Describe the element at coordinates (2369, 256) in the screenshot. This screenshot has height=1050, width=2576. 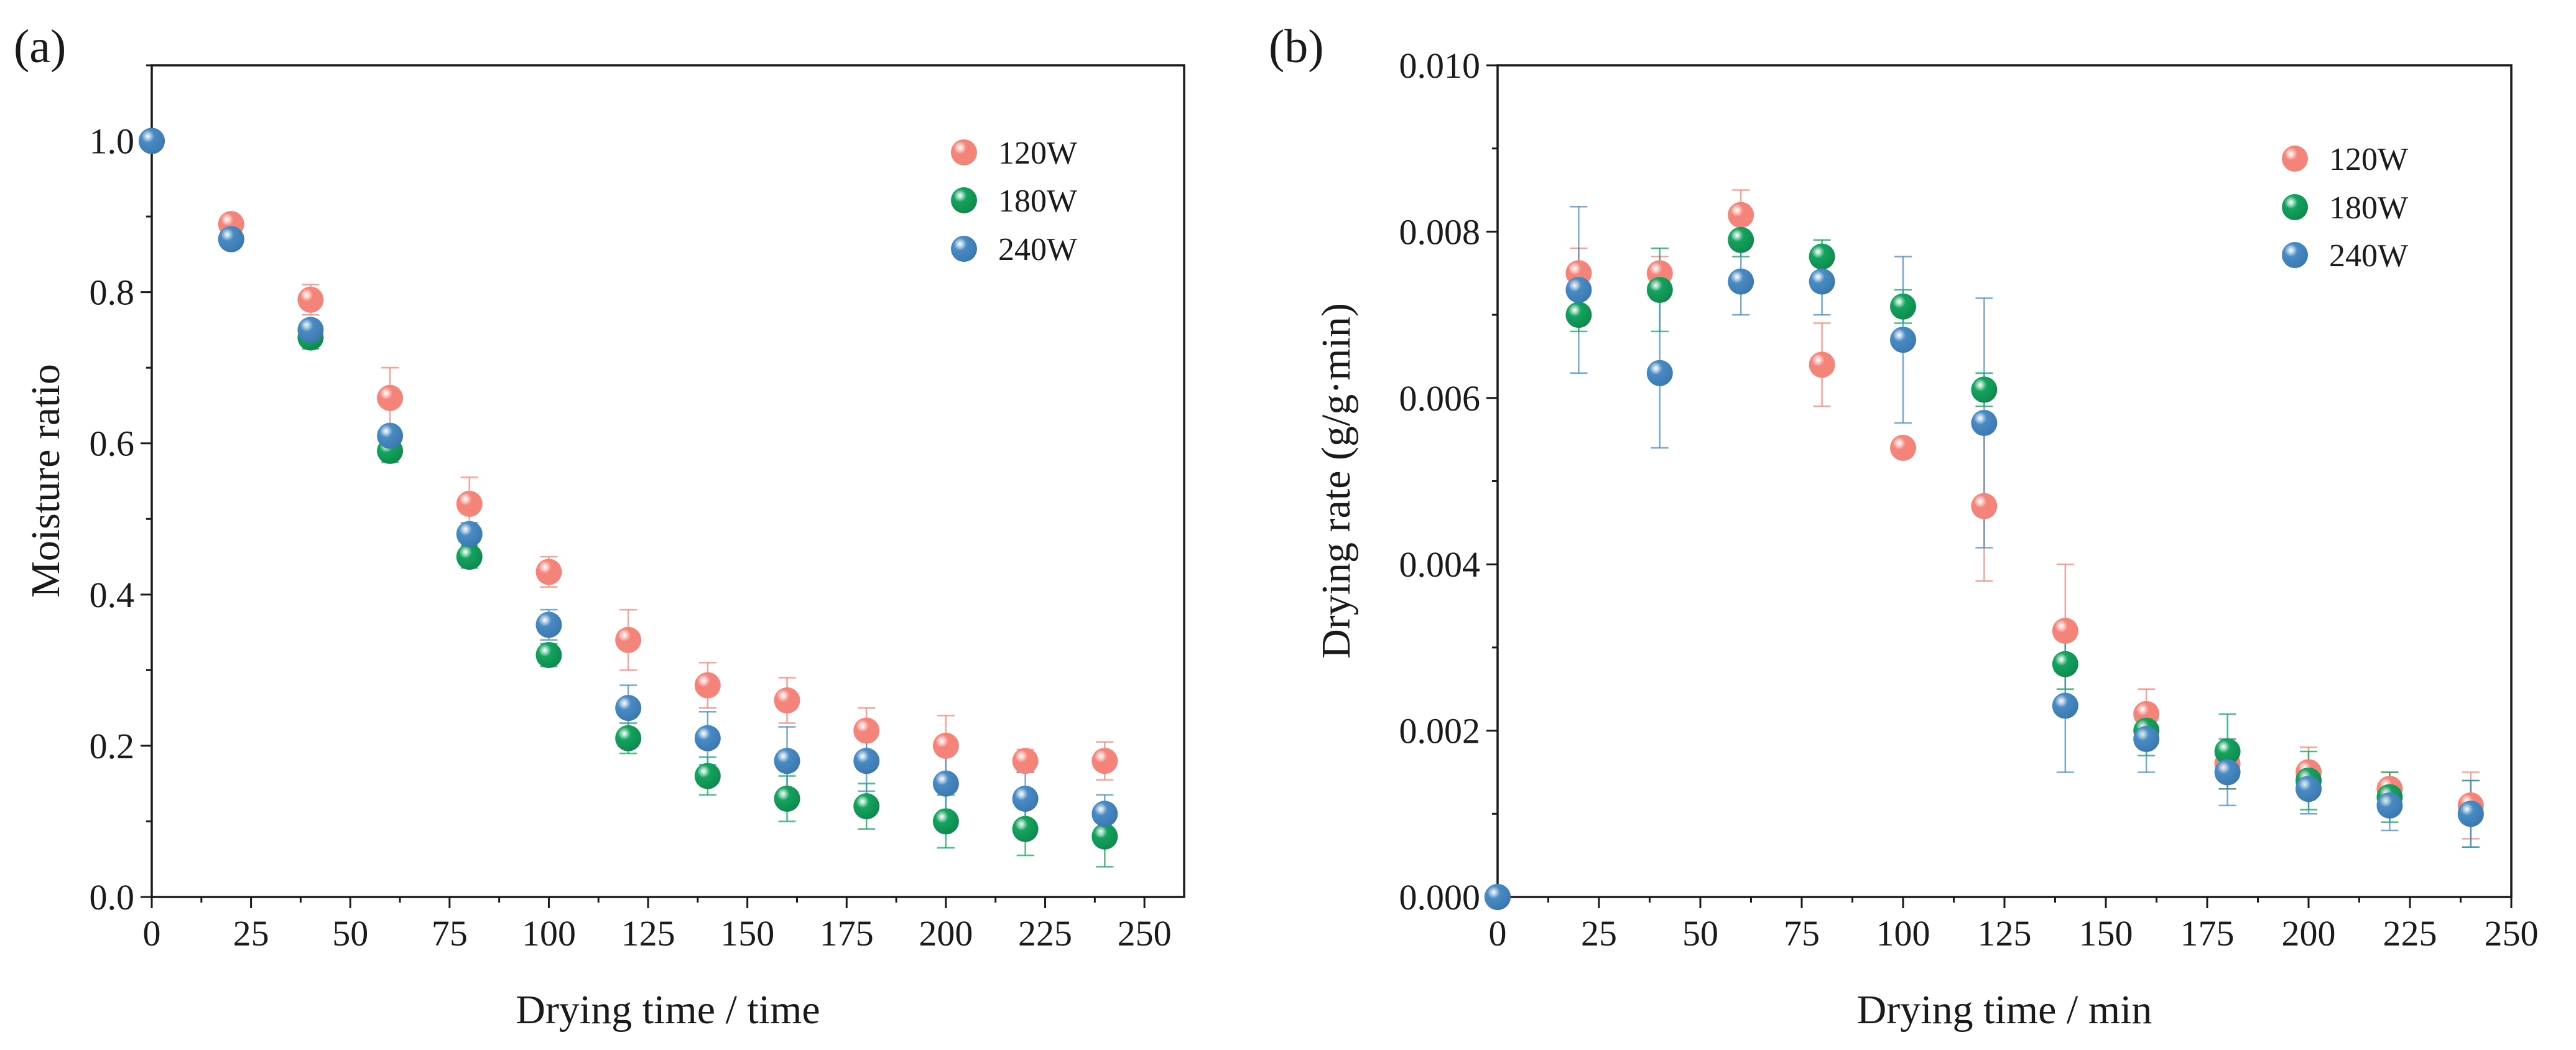
I see `legend-label-b-240w: 240W` at that location.